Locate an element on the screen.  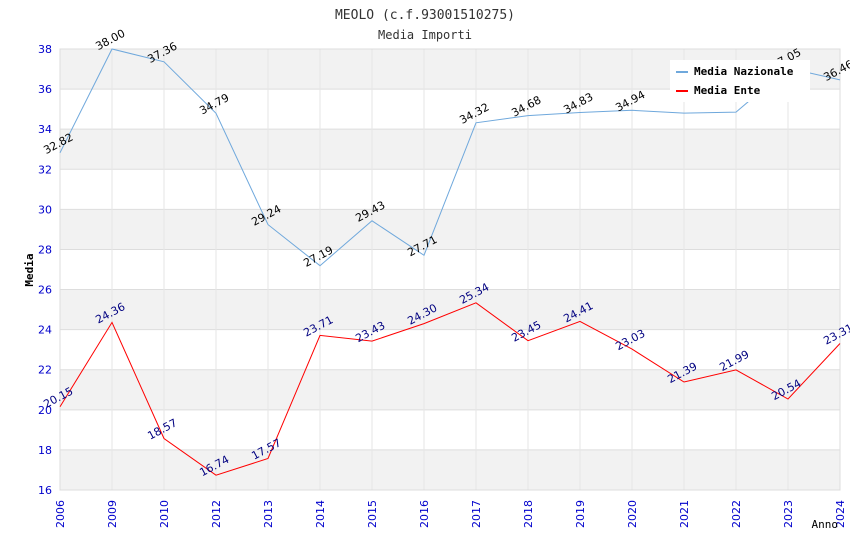
y-tick-label: 36 is located at coordinates (45, 89).